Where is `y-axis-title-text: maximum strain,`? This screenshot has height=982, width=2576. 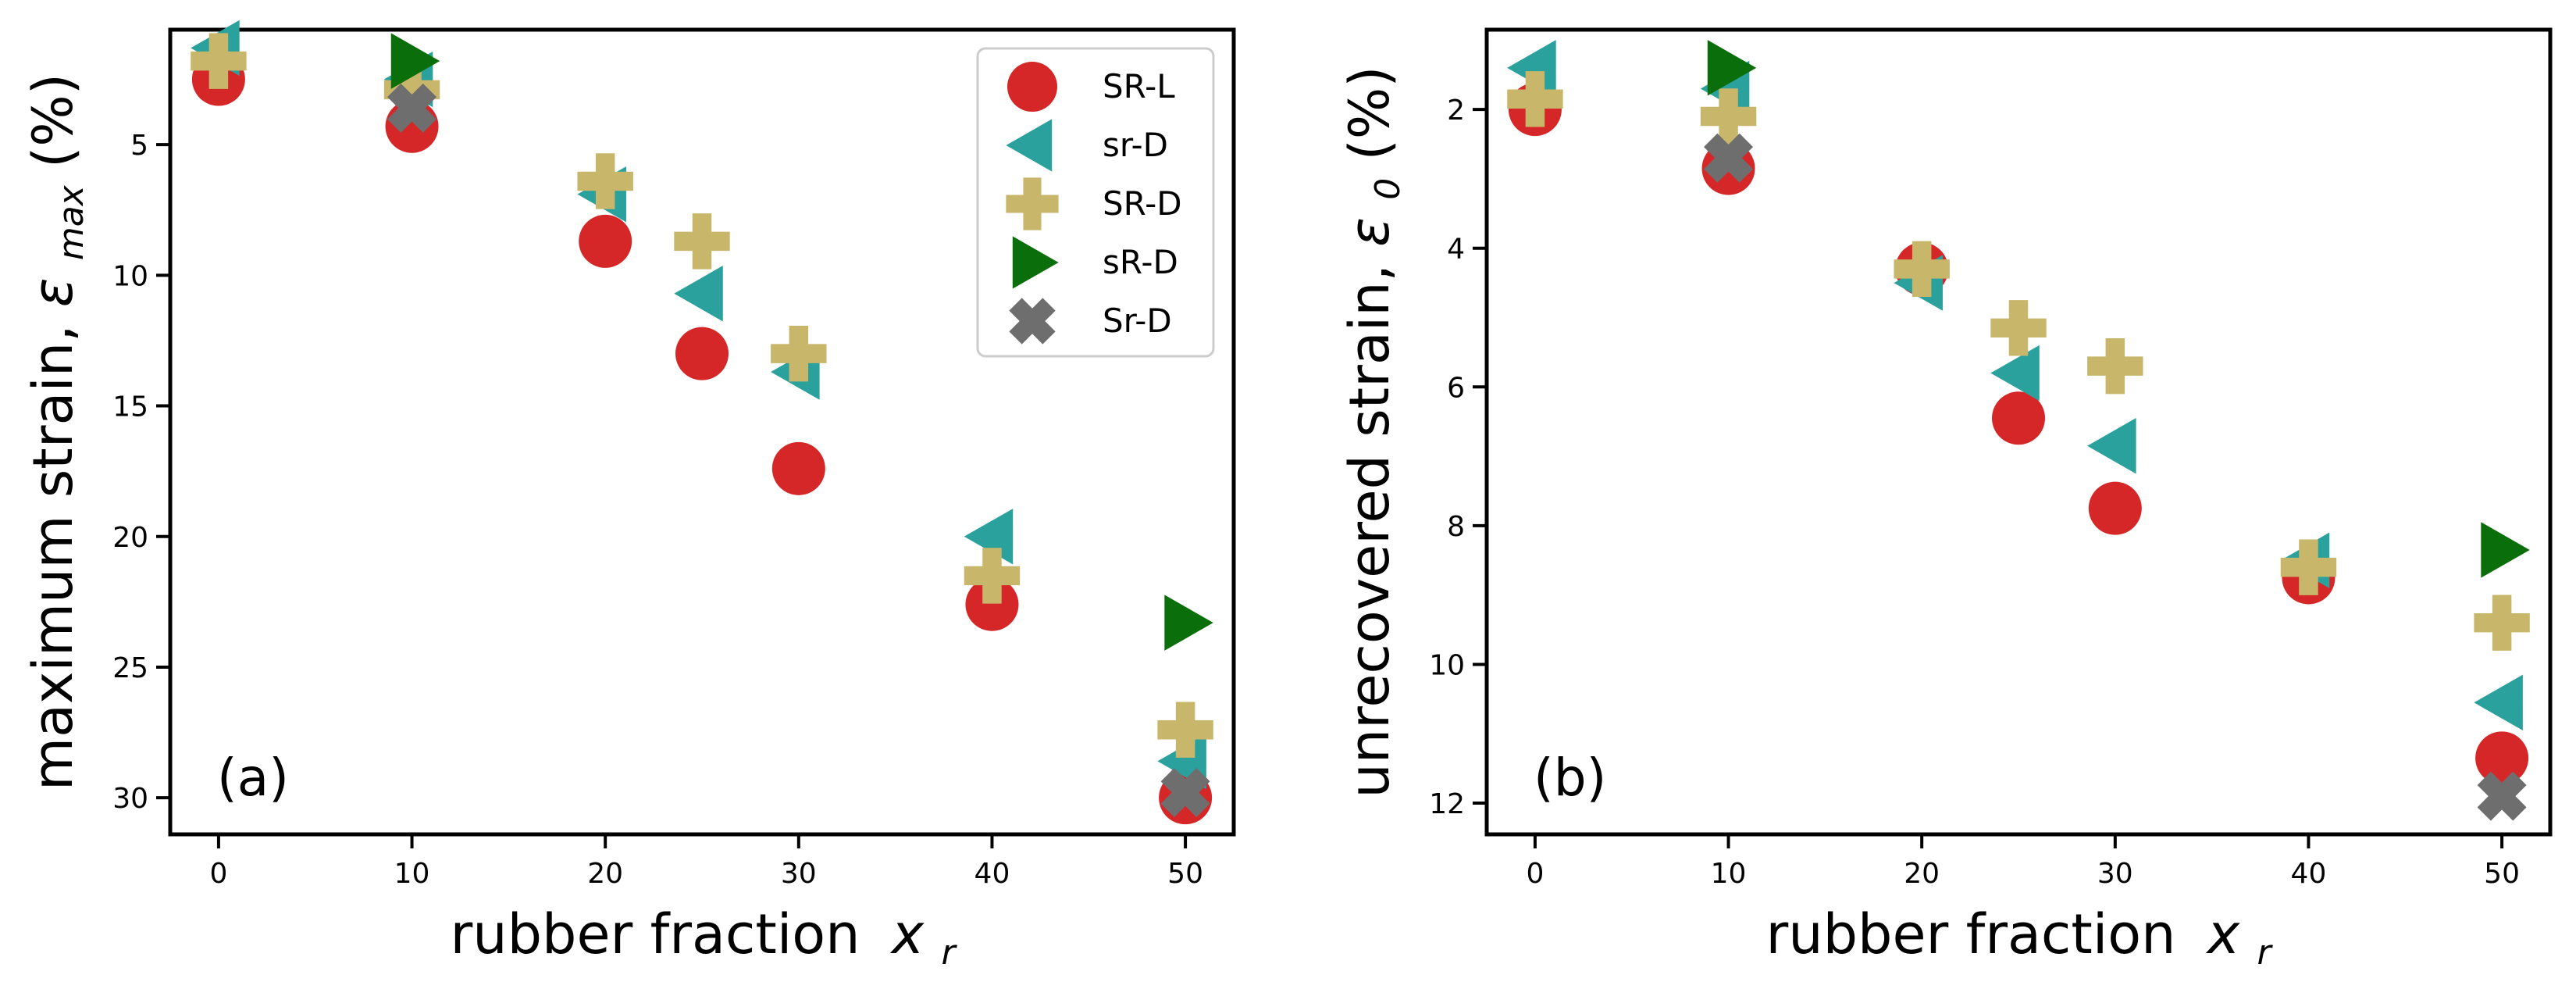 y-axis-title-text: maximum strain, is located at coordinates (53, 549).